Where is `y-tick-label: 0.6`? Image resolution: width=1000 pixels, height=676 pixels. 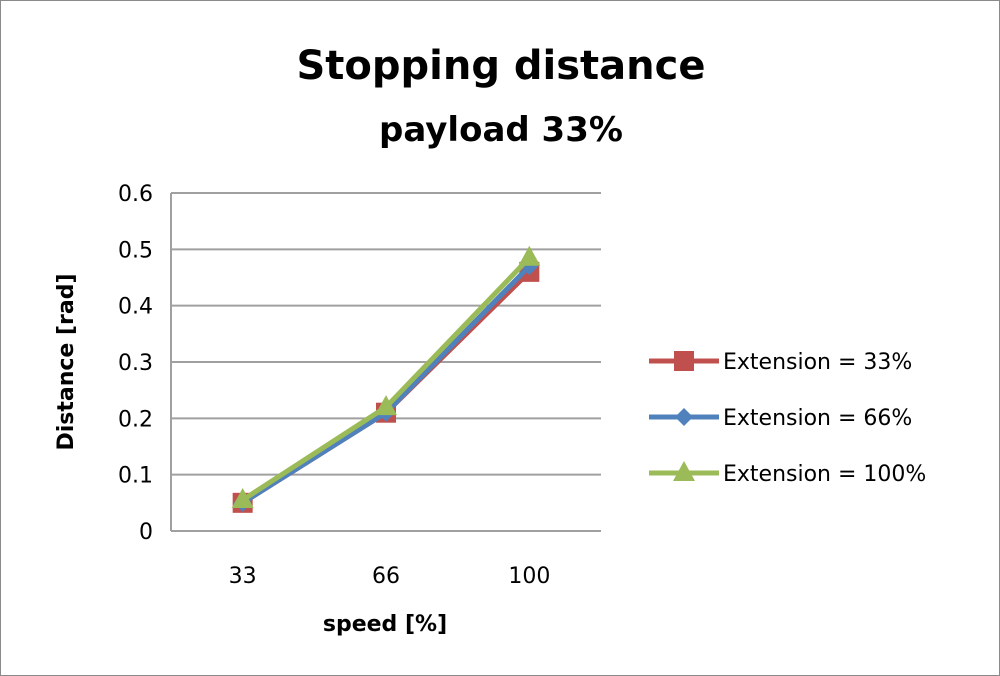
y-tick-label: 0.6 is located at coordinates (135, 194).